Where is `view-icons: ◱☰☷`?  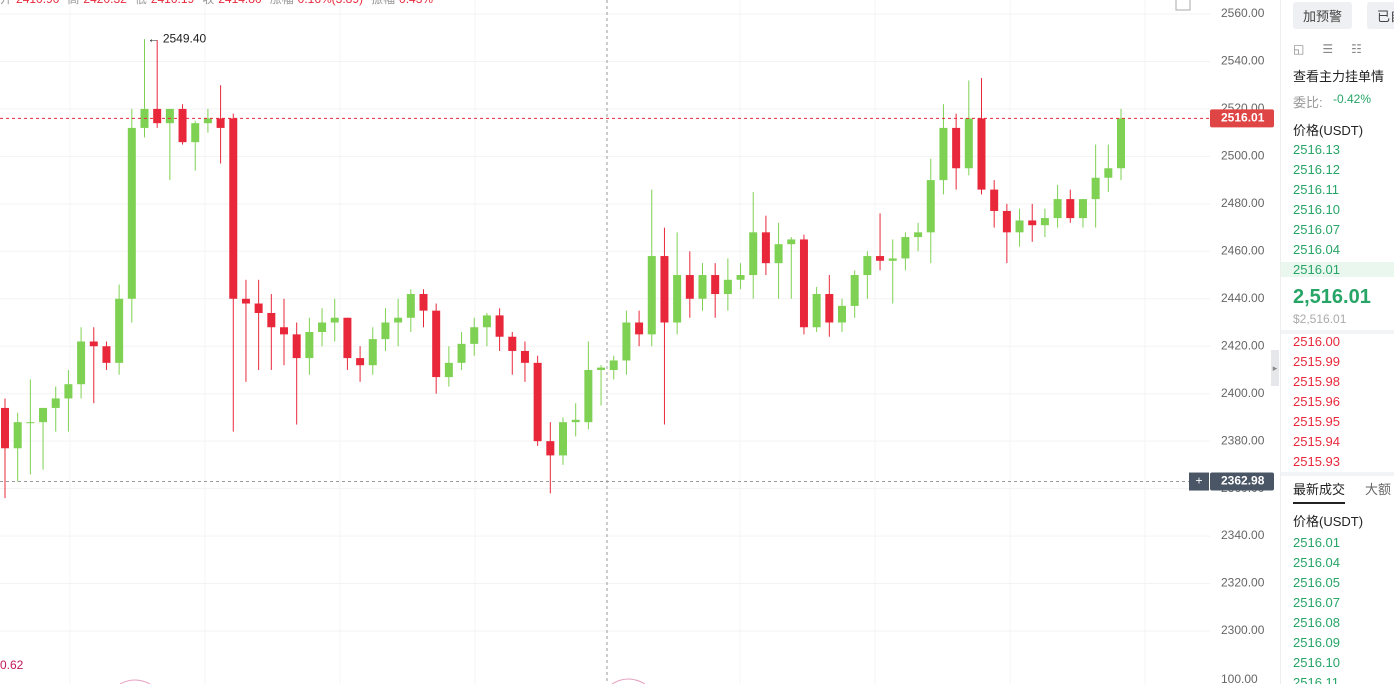 view-icons: ◱☰☷ is located at coordinates (1336, 49).